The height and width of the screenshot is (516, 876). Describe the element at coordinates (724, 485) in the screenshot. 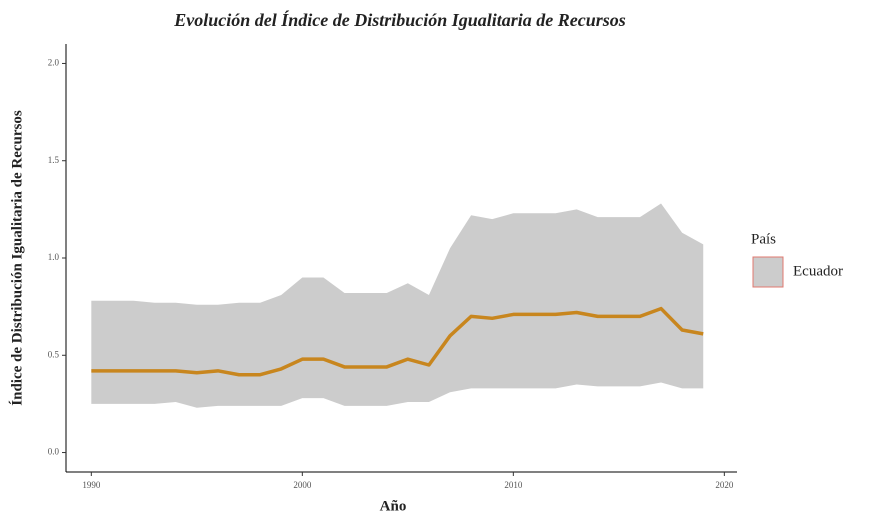

I see `x-tick-label: 2020` at that location.